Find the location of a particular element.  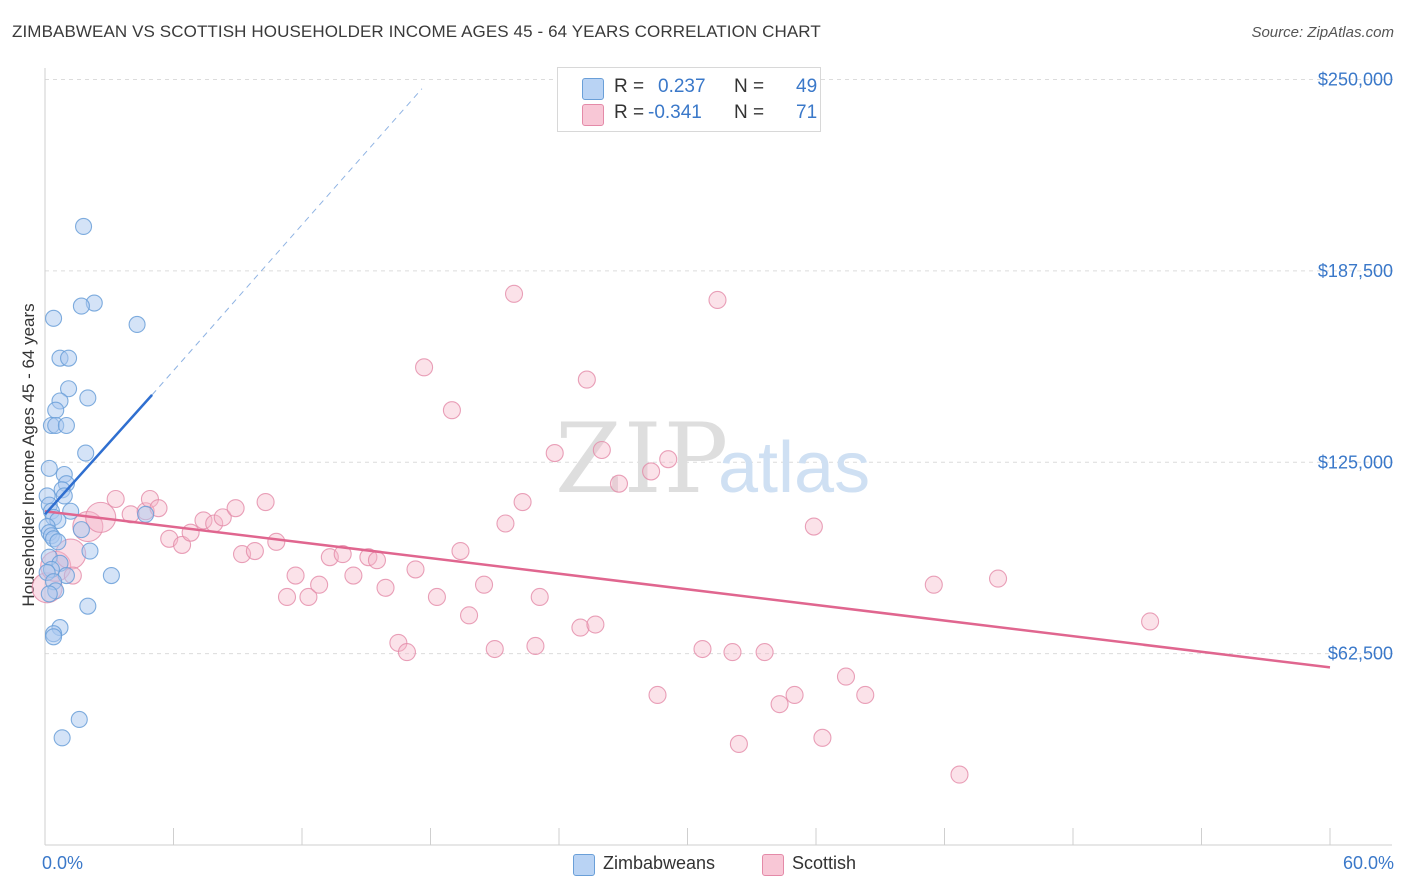

legend-n-value: 71 is located at coordinates (807, 112).